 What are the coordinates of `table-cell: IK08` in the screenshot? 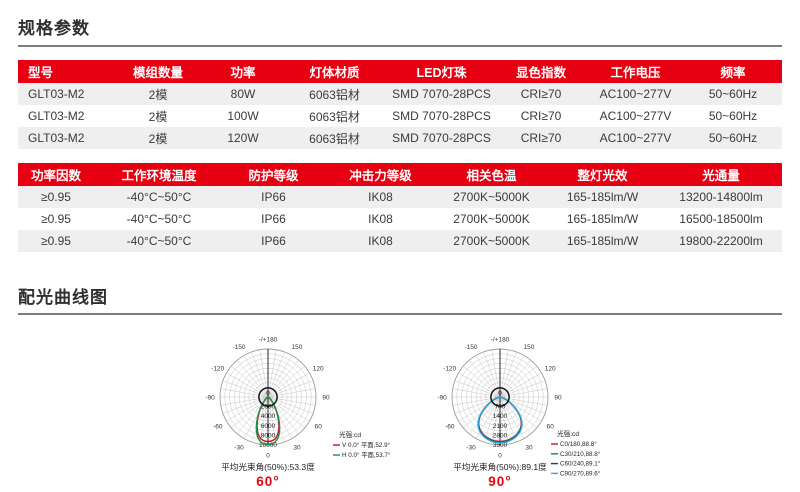 It's located at (380, 219).